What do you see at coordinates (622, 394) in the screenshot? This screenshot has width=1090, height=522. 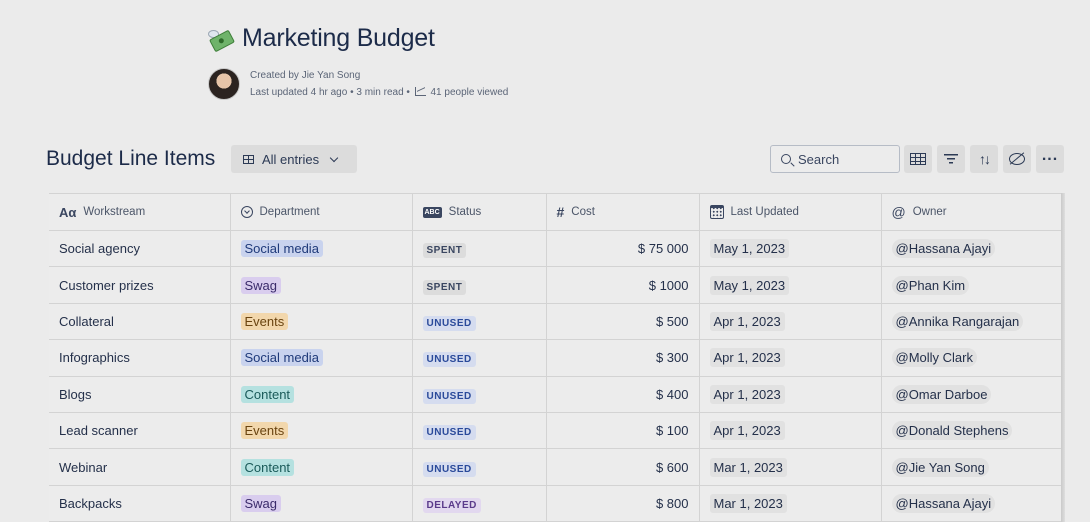 I see `cost-cell: $ 400` at bounding box center [622, 394].